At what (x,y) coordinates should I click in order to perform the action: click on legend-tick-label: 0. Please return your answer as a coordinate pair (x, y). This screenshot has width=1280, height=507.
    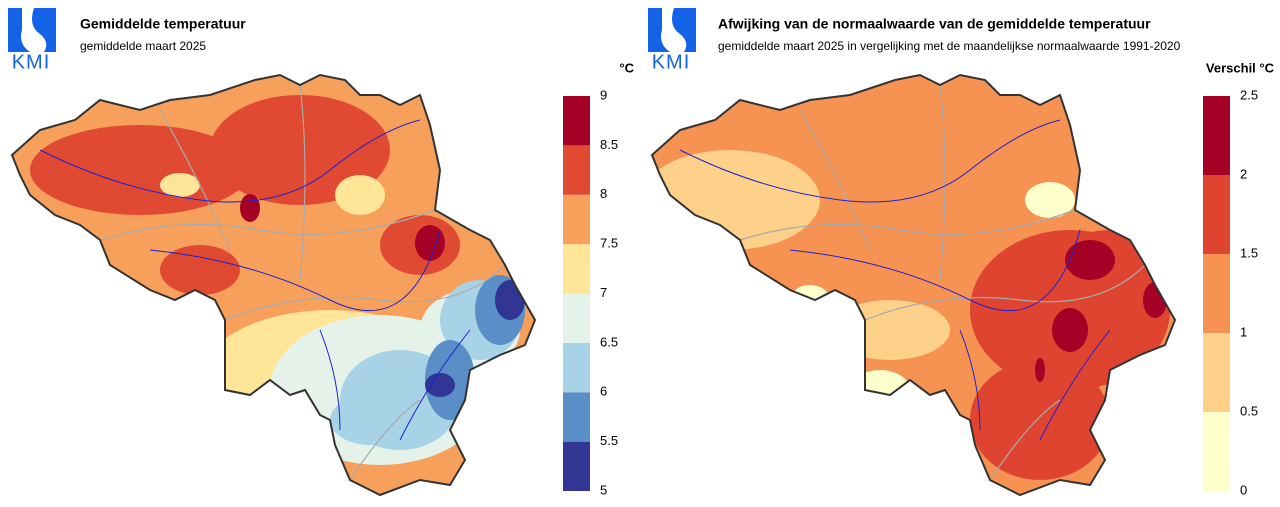
    Looking at the image, I should click on (1243, 489).